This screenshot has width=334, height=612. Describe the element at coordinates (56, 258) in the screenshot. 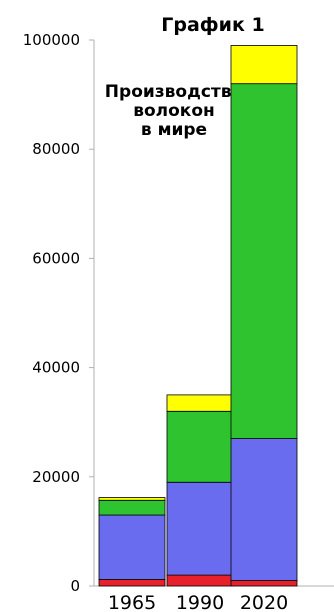

I see `y-tick-label: 60000` at that location.